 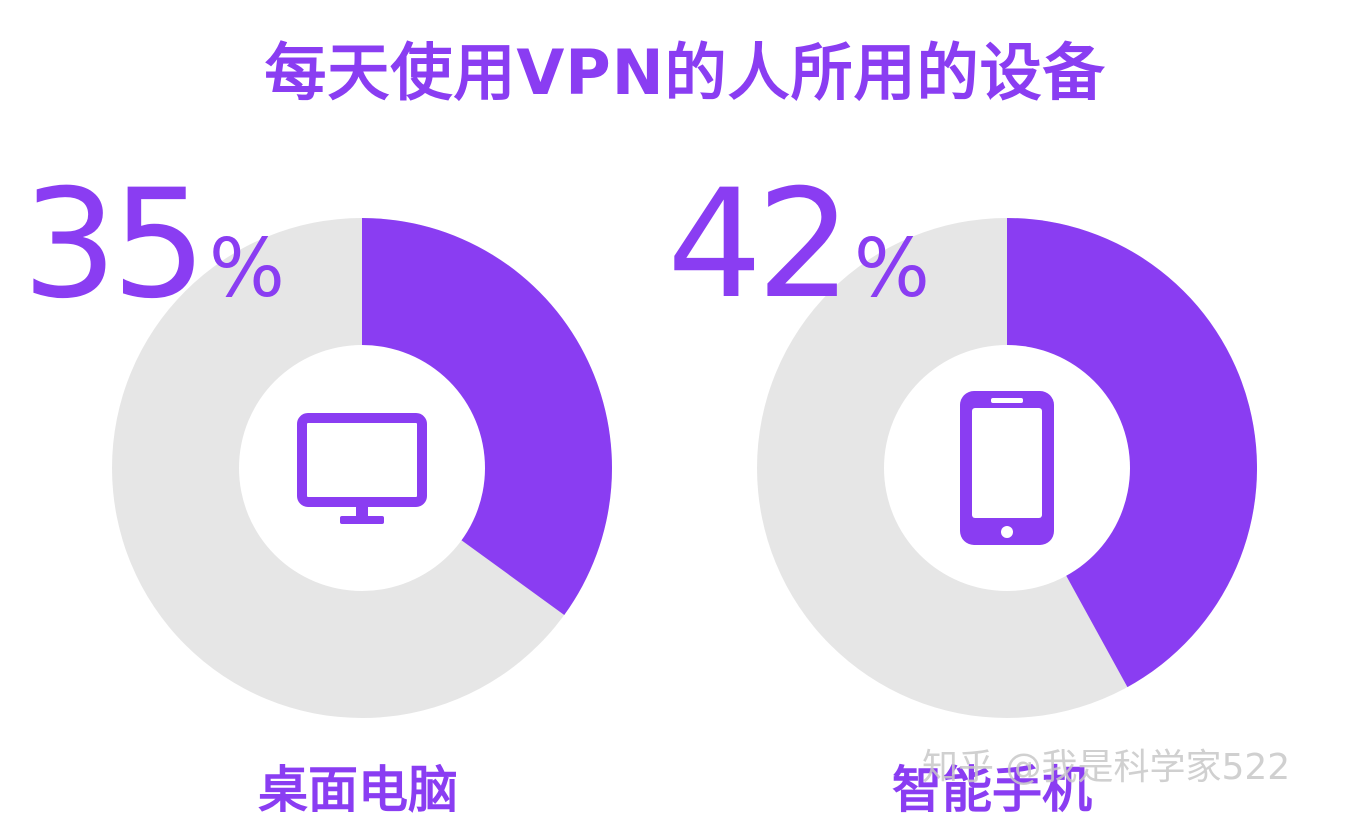 I want to click on desktop-monitor-icon, so click(x=362, y=468).